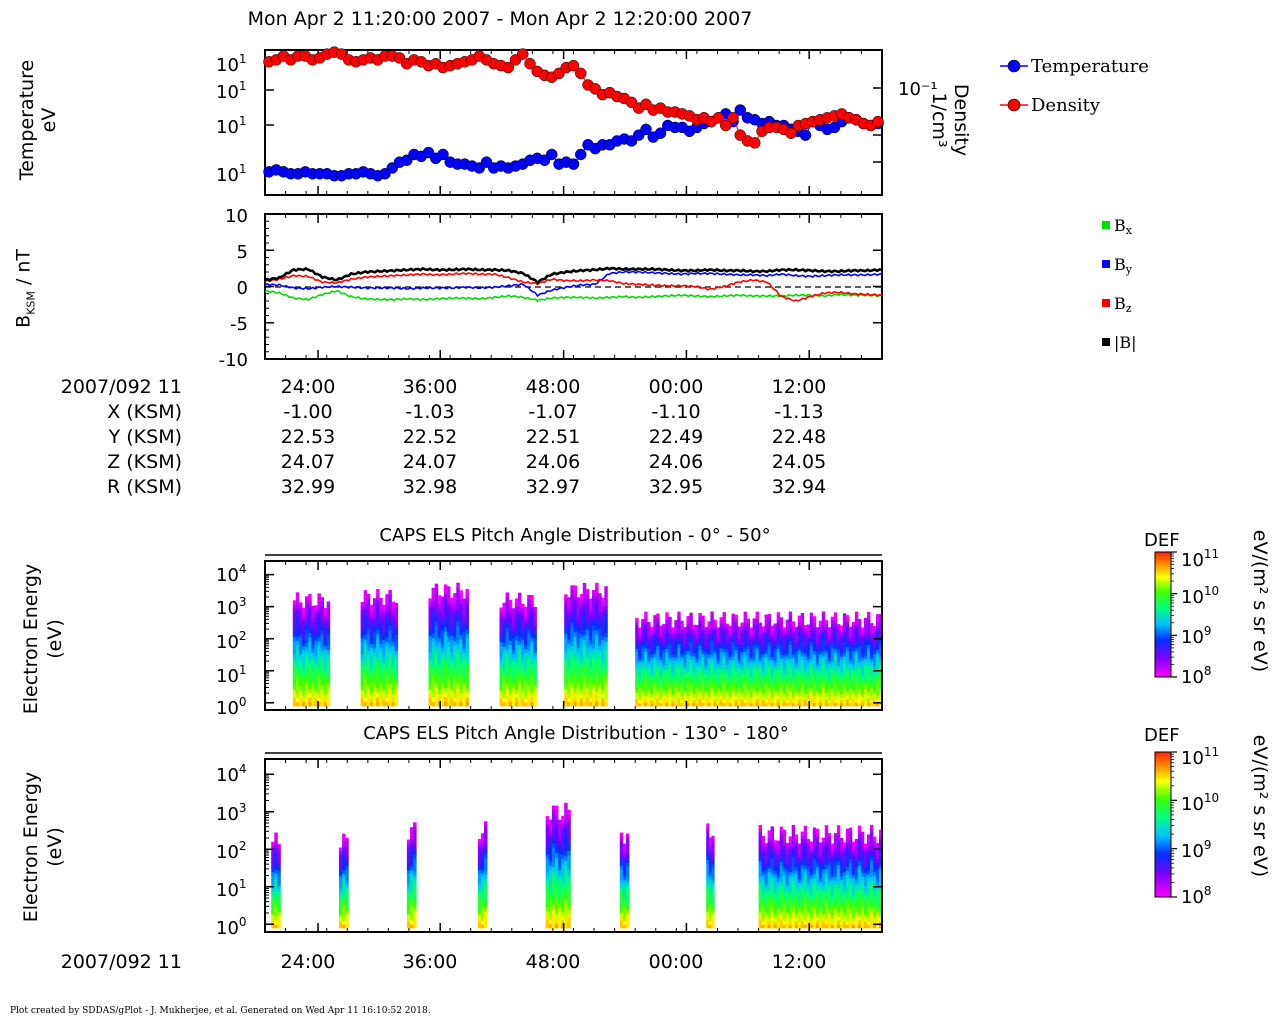 Image resolution: width=1280 pixels, height=1024 pixels. I want to click on panel2-legend: Bx By Bz |B|, so click(1119, 284).